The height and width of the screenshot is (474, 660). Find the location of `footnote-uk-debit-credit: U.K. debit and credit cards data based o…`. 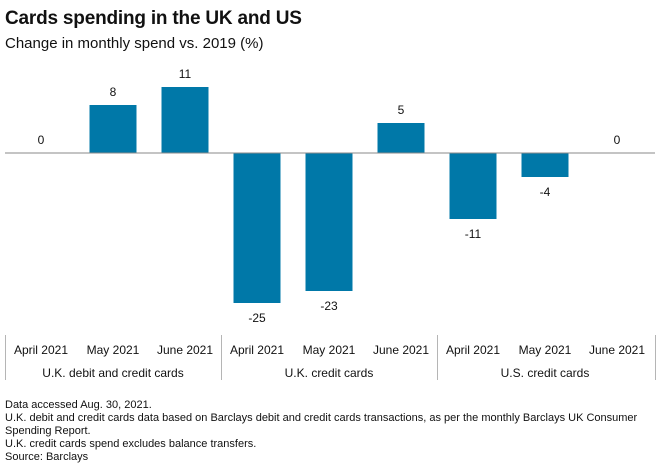

footnote-uk-debit-credit: U.K. debit and credit cards data based o… is located at coordinates (321, 424).